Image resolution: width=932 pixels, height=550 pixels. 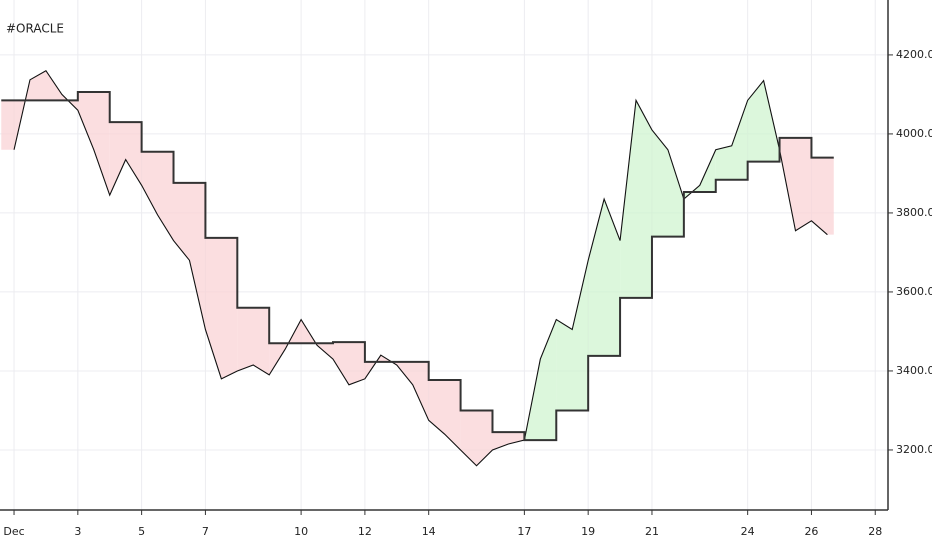 What do you see at coordinates (301, 531) in the screenshot?
I see `x-tick-label: 10` at bounding box center [301, 531].